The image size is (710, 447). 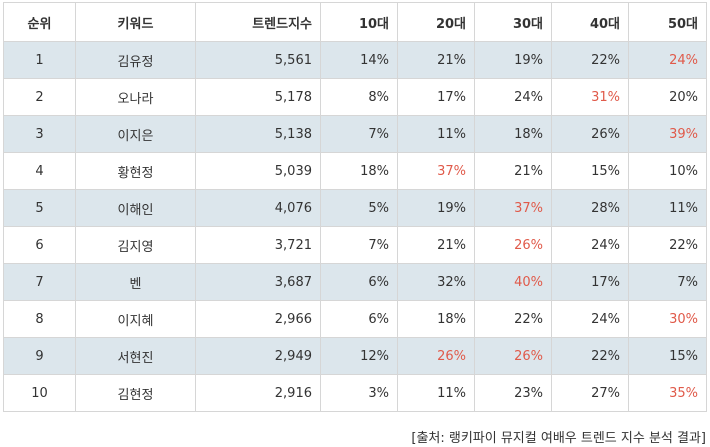 I want to click on cell-age-50s: 15%, so click(x=667, y=356).